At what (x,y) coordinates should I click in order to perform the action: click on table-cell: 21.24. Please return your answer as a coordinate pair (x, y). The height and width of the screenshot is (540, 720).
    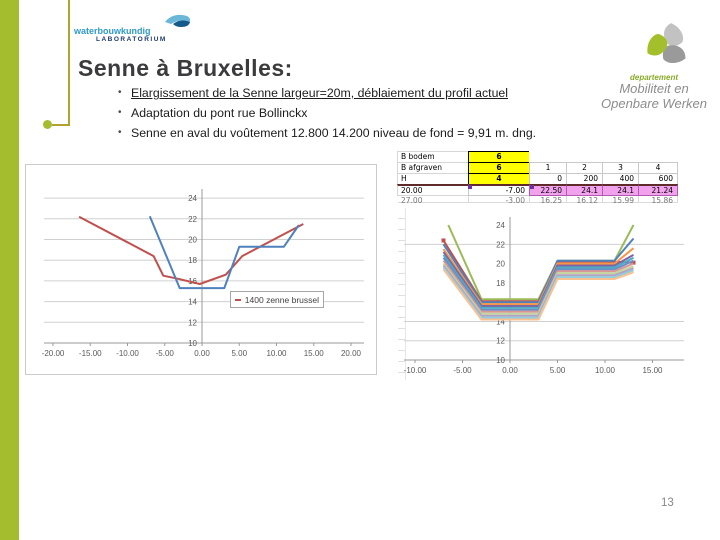
    Looking at the image, I should click on (658, 190).